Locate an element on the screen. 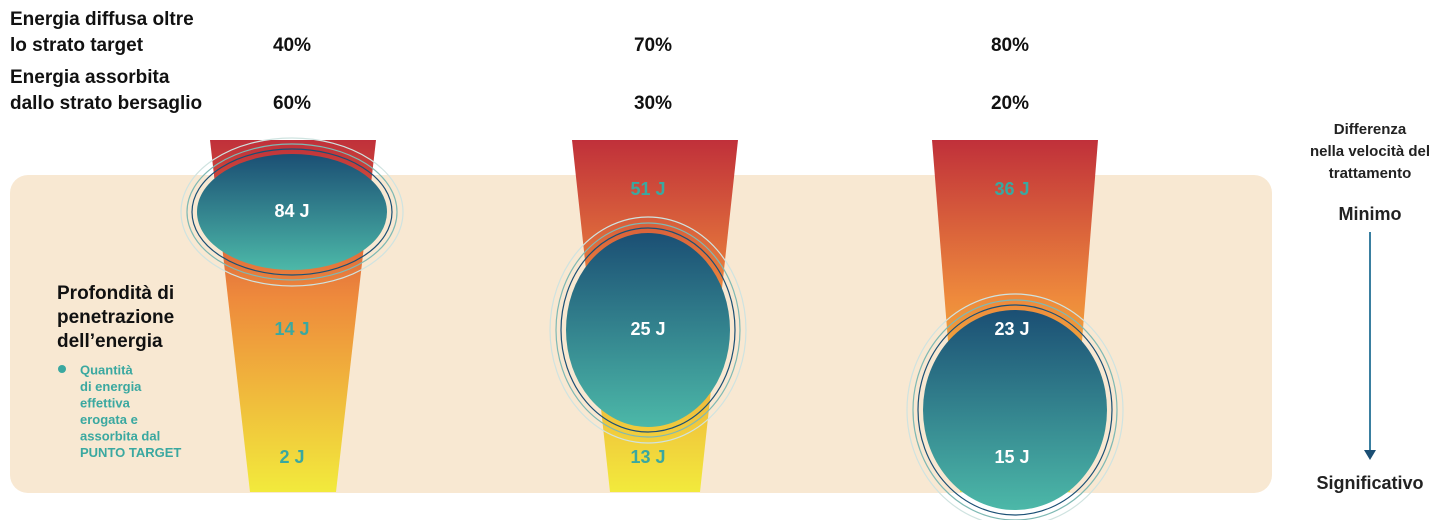 This screenshot has width=1454, height=520. diffused-value: 40% is located at coordinates (292, 45).